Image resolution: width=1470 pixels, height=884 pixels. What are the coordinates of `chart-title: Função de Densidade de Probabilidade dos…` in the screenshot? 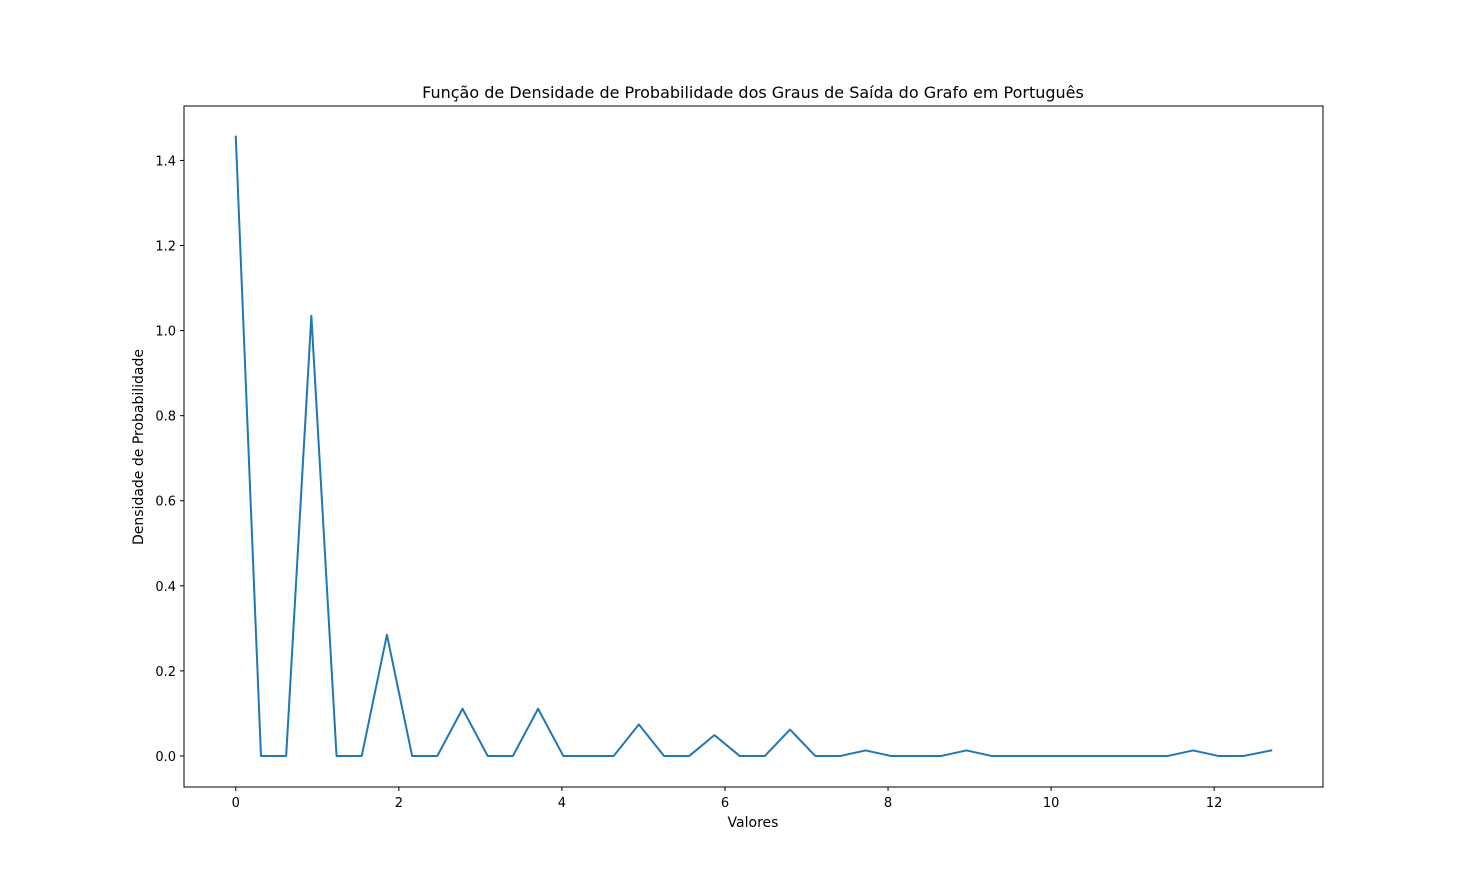 It's located at (753, 92).